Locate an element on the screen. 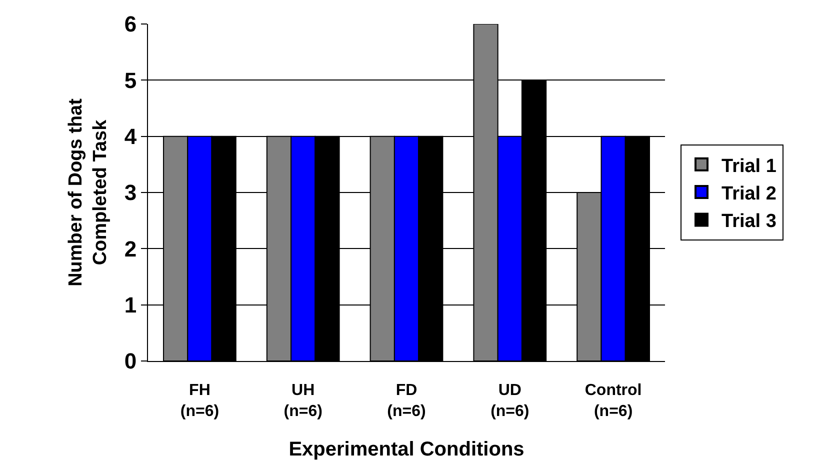 Image resolution: width=817 pixels, height=468 pixels. legend-label: Trial 3 is located at coordinates (749, 221).